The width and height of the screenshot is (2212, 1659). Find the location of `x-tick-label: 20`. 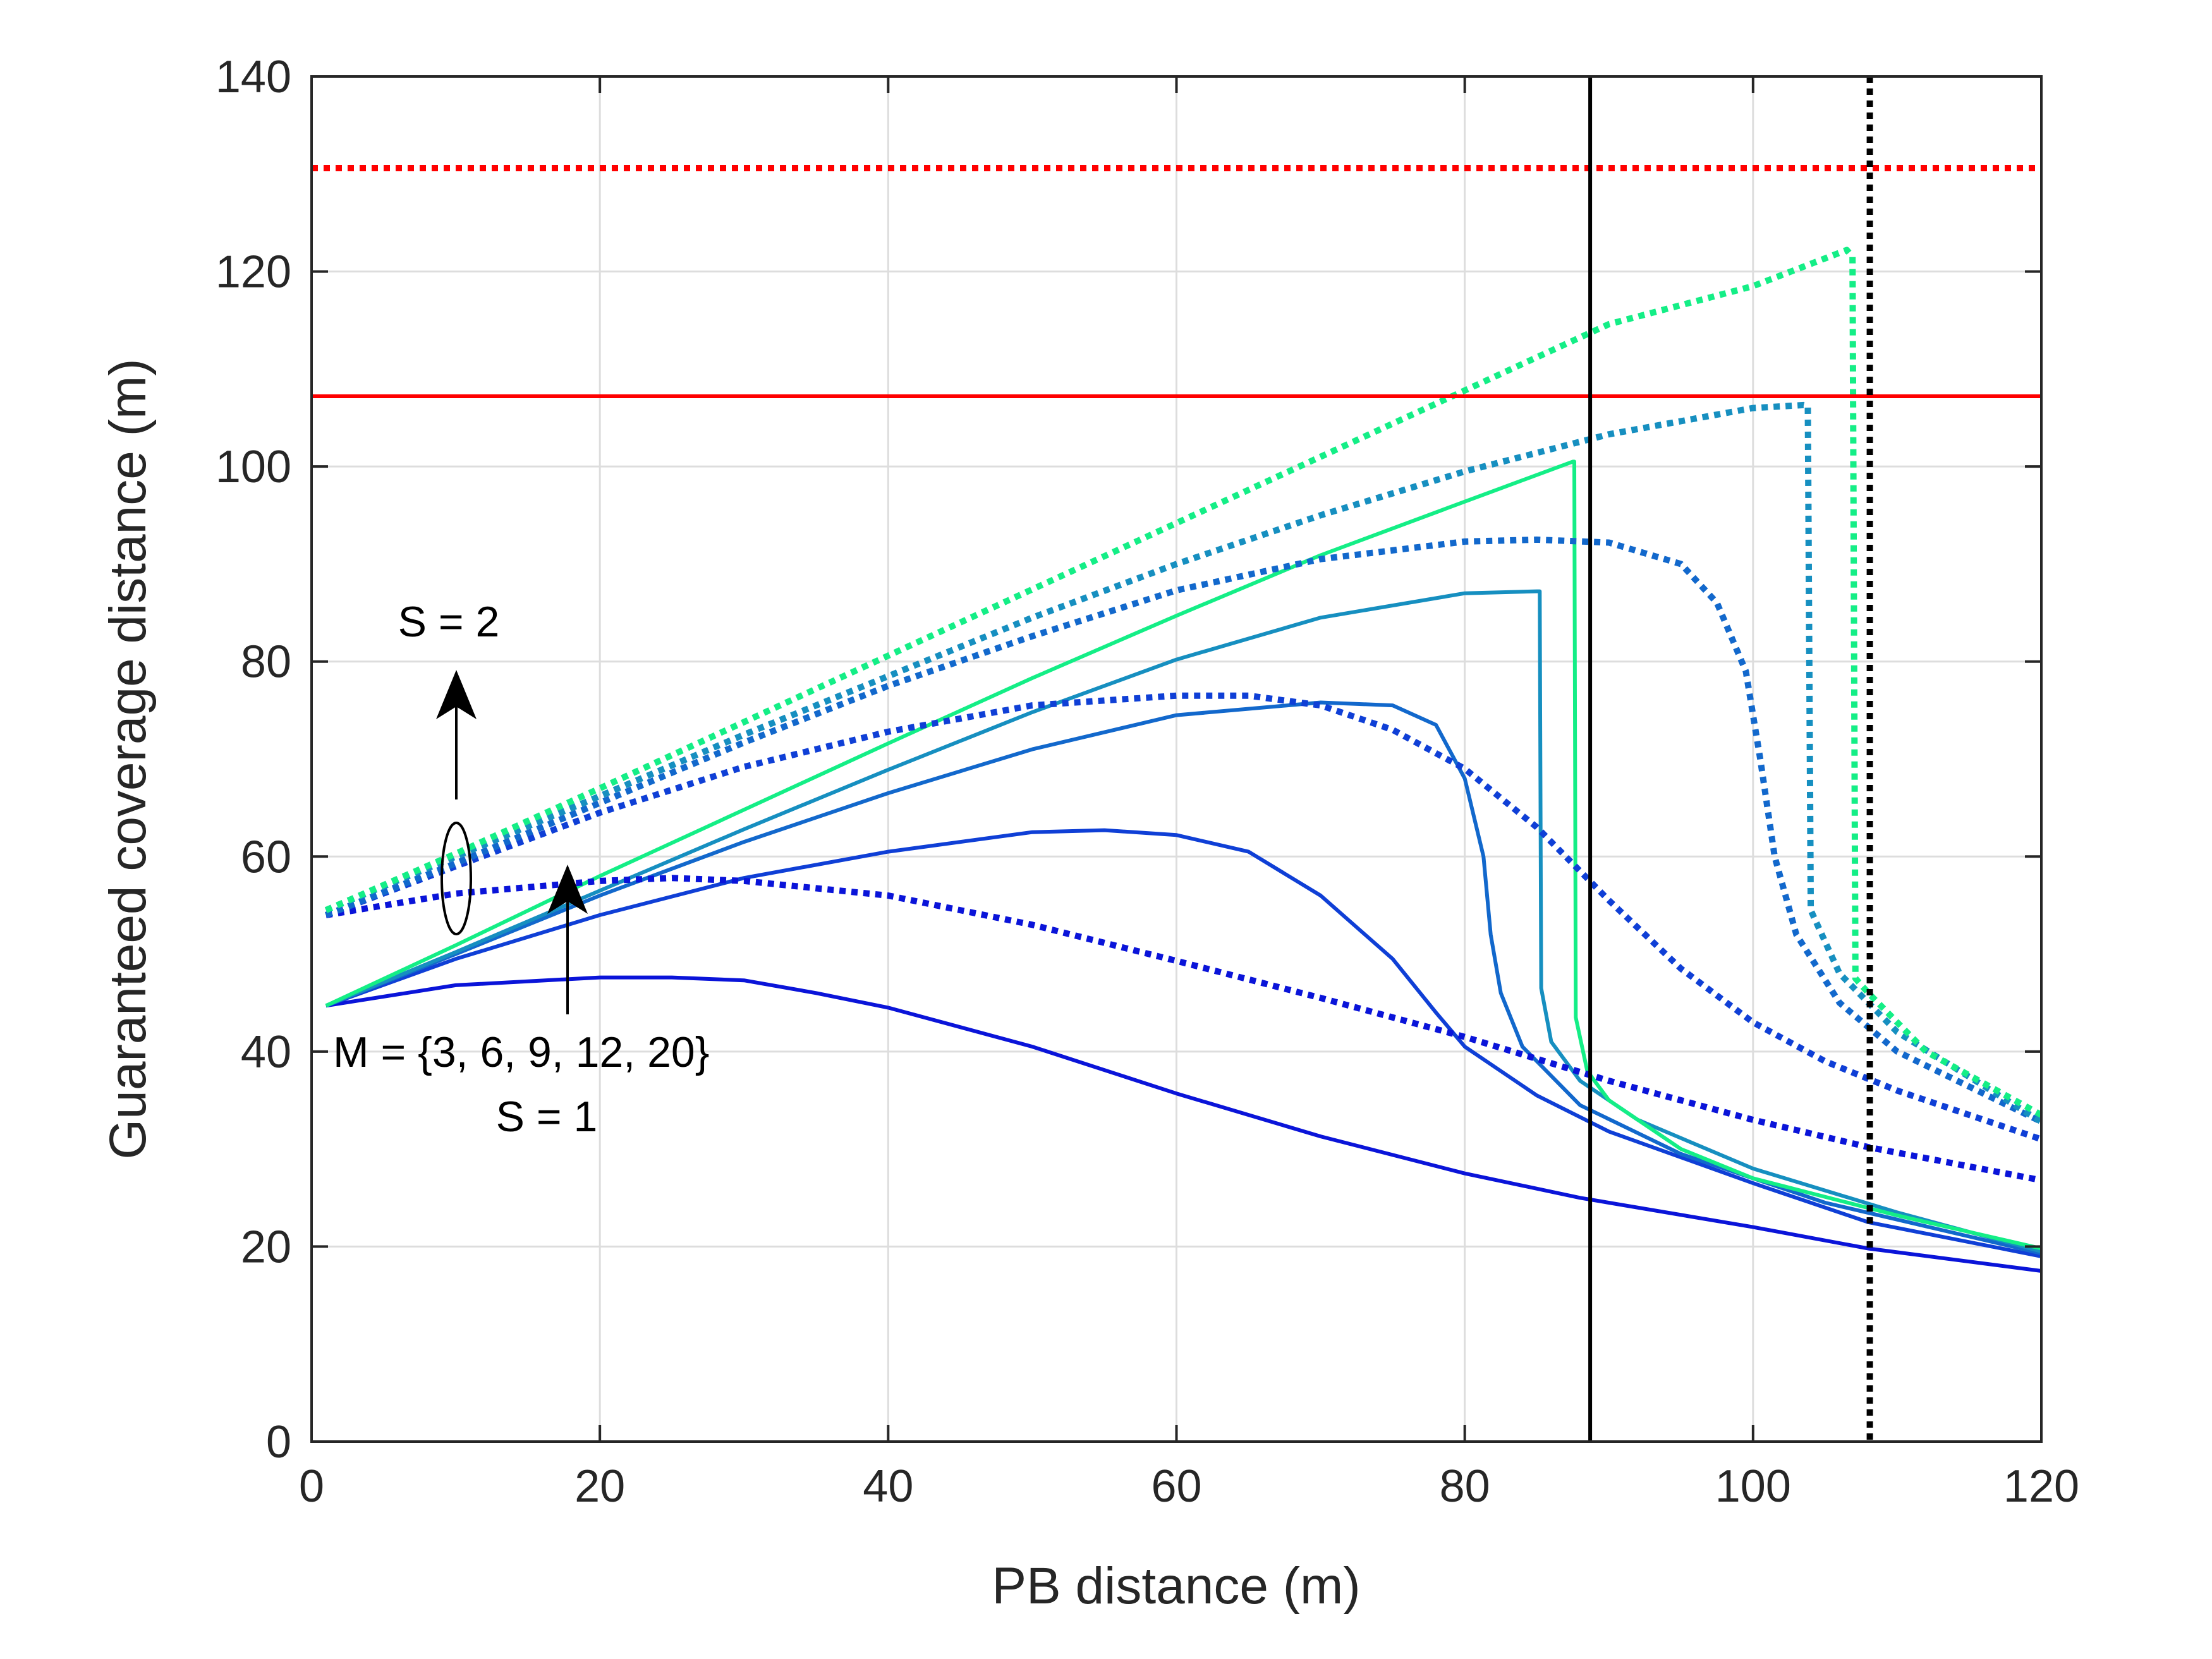

x-tick-label: 20 is located at coordinates (599, 1486).